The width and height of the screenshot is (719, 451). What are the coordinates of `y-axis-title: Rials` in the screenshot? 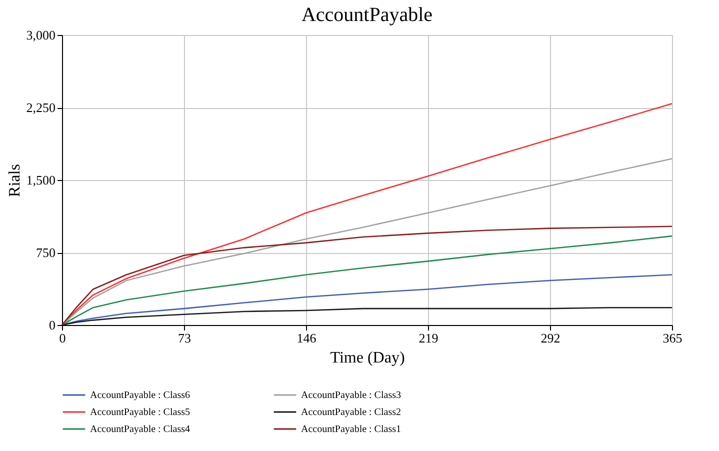 It's located at (15, 180).